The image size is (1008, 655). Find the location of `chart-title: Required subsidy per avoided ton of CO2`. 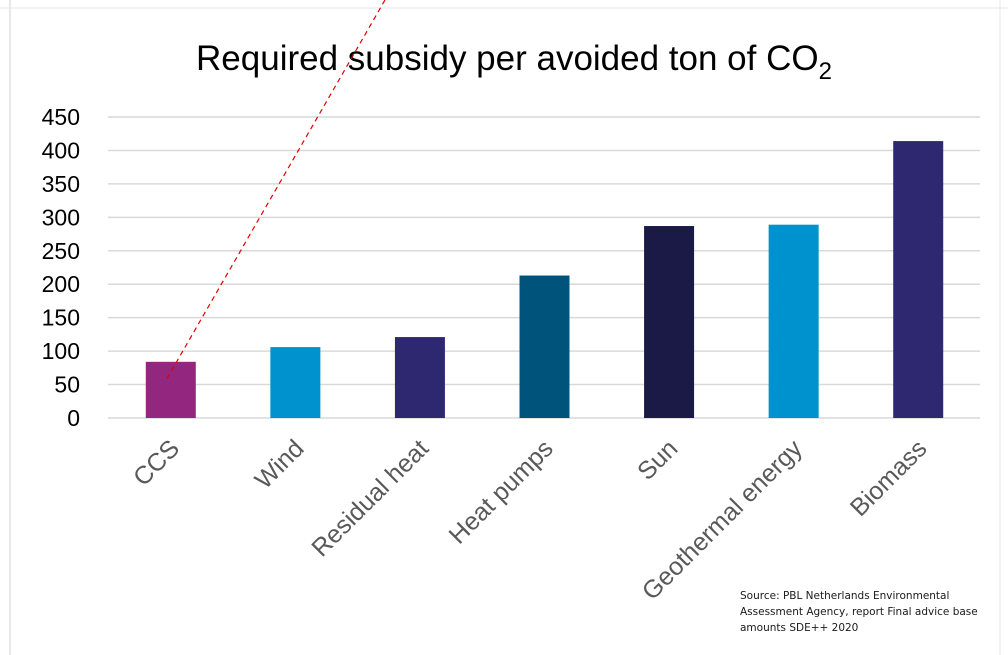

chart-title: Required subsidy per avoided ton of CO2 is located at coordinates (514, 62).